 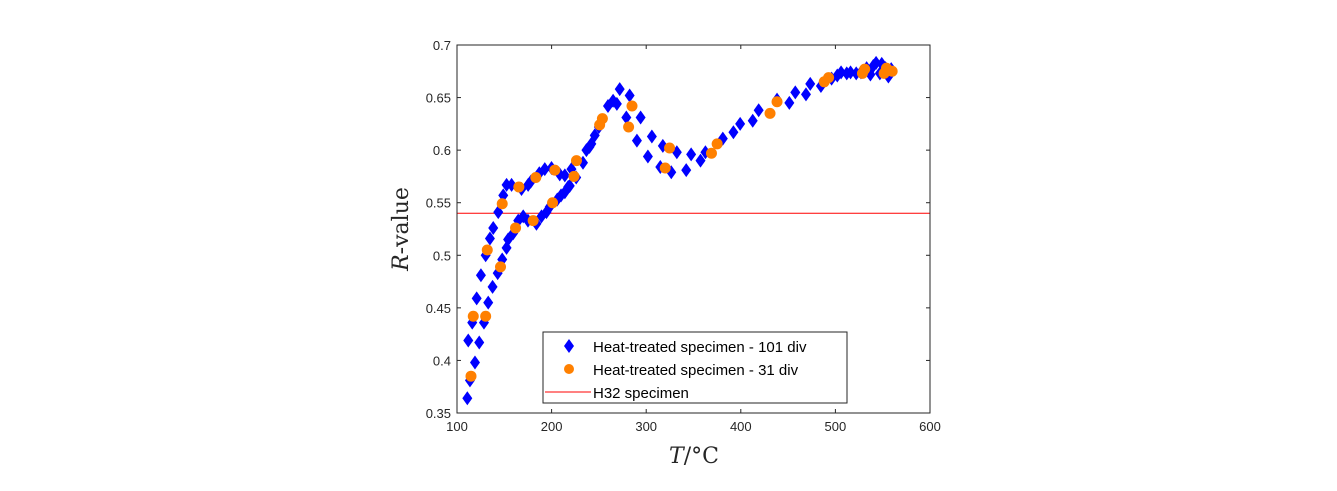 I want to click on x-tick-label: 100, so click(x=457, y=426).